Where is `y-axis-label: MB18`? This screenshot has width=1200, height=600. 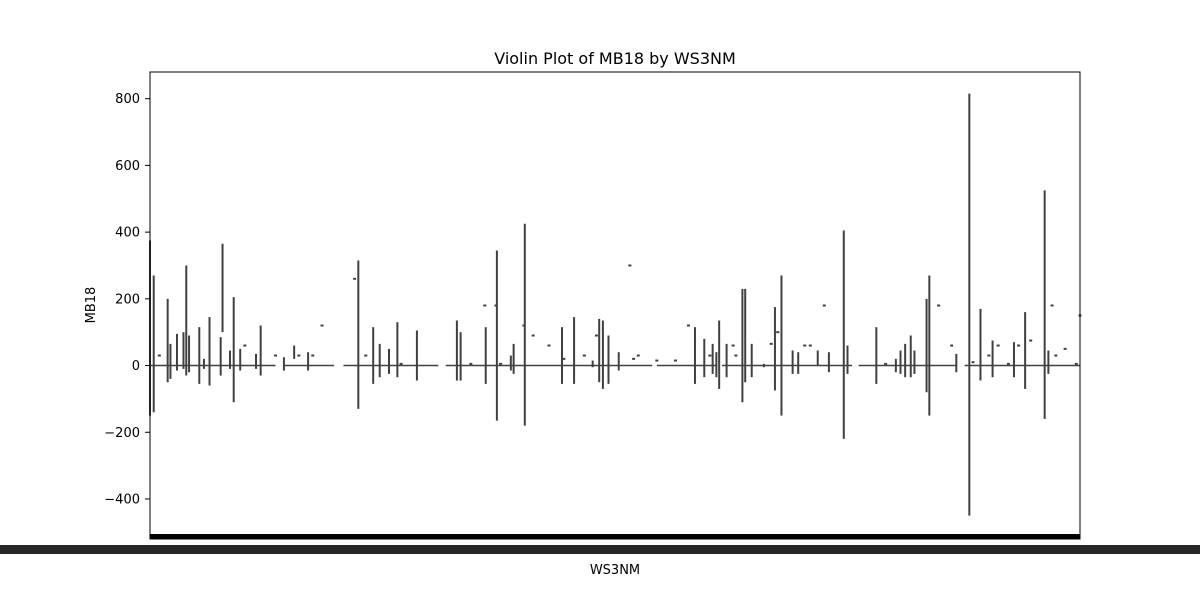
y-axis-label: MB18 is located at coordinates (91, 305).